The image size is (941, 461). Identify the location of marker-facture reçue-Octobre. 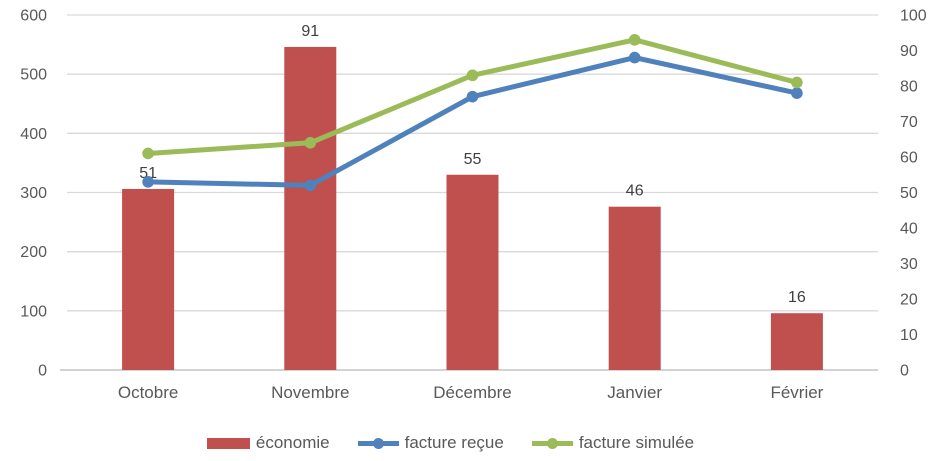
(148, 182).